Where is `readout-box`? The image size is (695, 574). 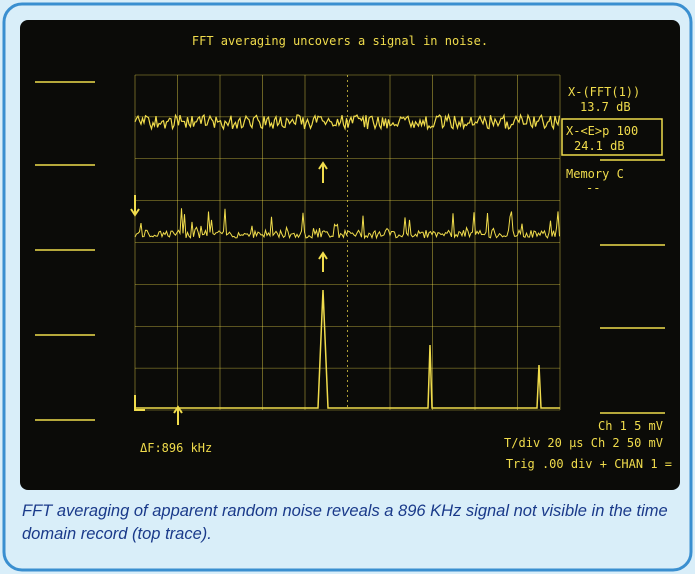 readout-box is located at coordinates (612, 137).